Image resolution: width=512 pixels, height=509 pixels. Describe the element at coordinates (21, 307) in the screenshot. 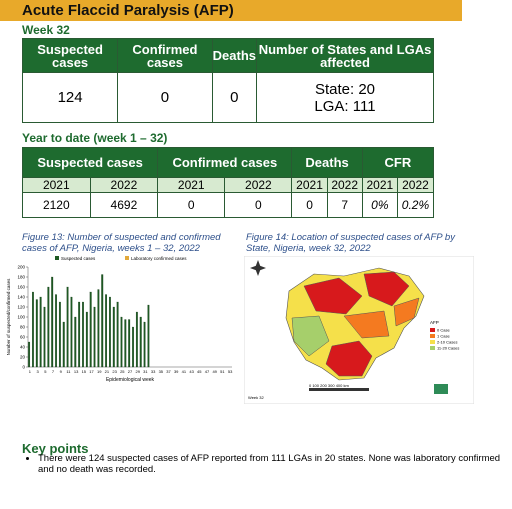

I see `y-tick-label: 120` at that location.